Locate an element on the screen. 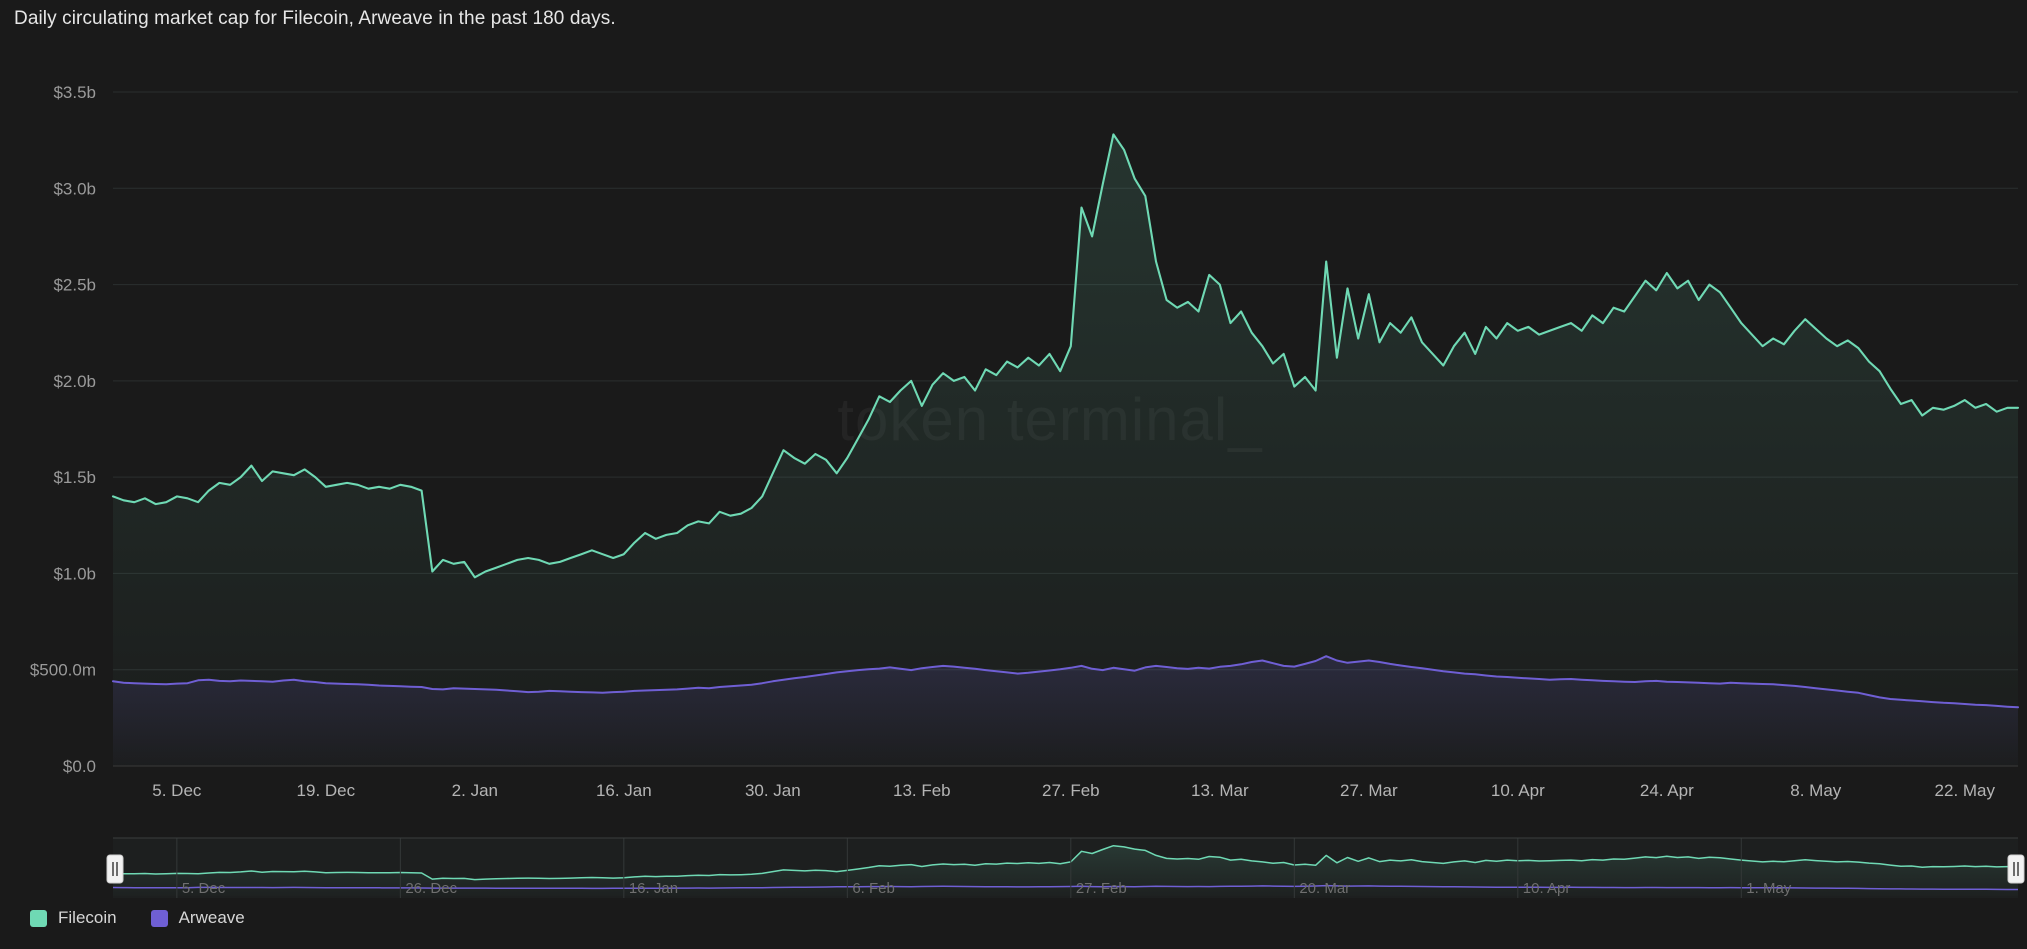  x-axis-tick: 27. Feb is located at coordinates (1071, 790).